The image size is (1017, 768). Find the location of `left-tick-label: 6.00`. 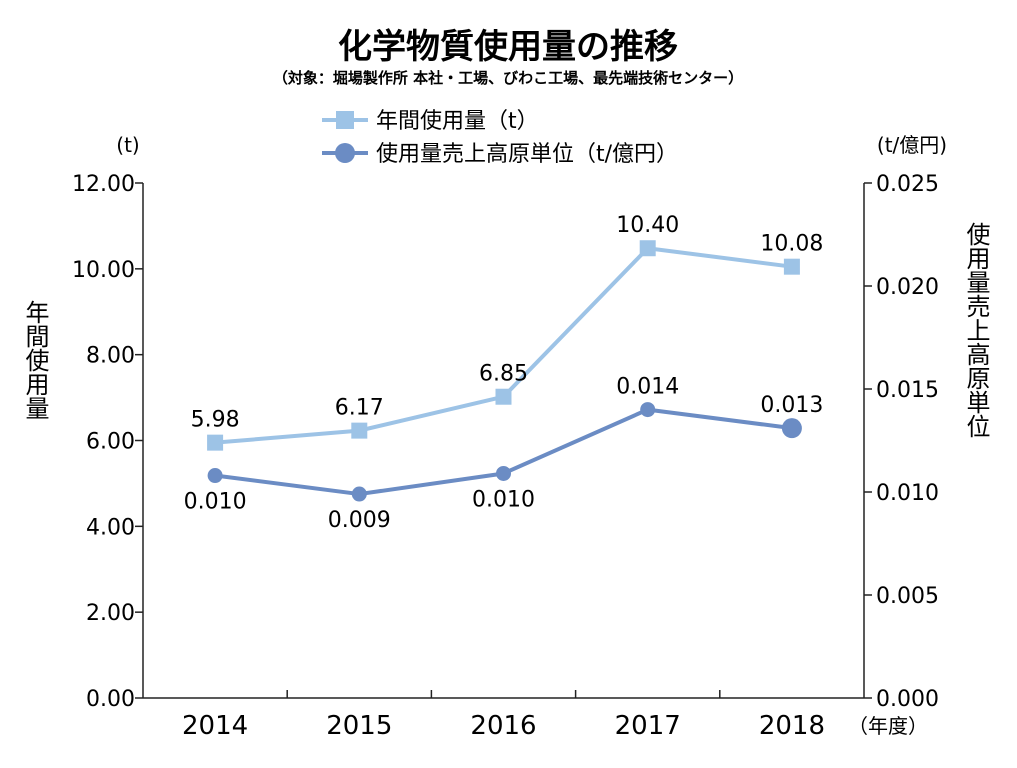

left-tick-label: 6.00 is located at coordinates (110, 442).